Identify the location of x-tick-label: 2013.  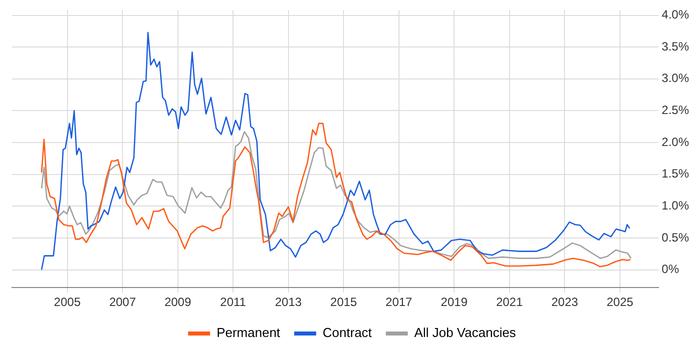
(288, 302).